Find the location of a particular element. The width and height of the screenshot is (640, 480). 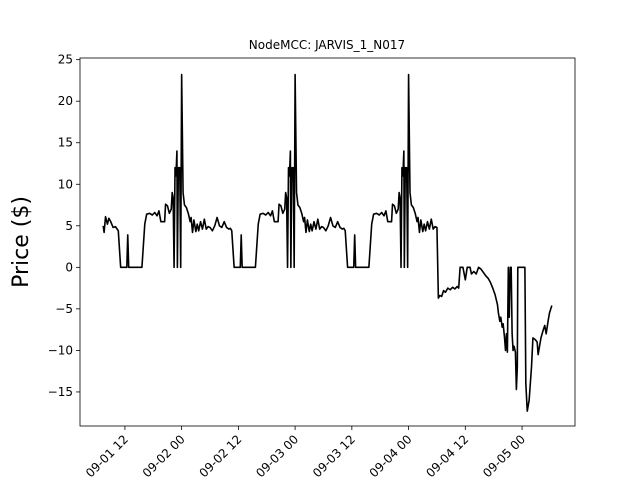

chart-title: NodeMCC: JARVIS_1_N017 is located at coordinates (327, 45).